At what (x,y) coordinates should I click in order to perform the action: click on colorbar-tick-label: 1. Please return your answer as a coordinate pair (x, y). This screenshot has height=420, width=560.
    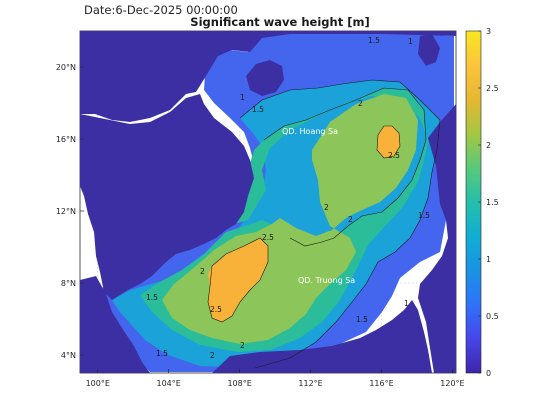
    Looking at the image, I should click on (488, 259).